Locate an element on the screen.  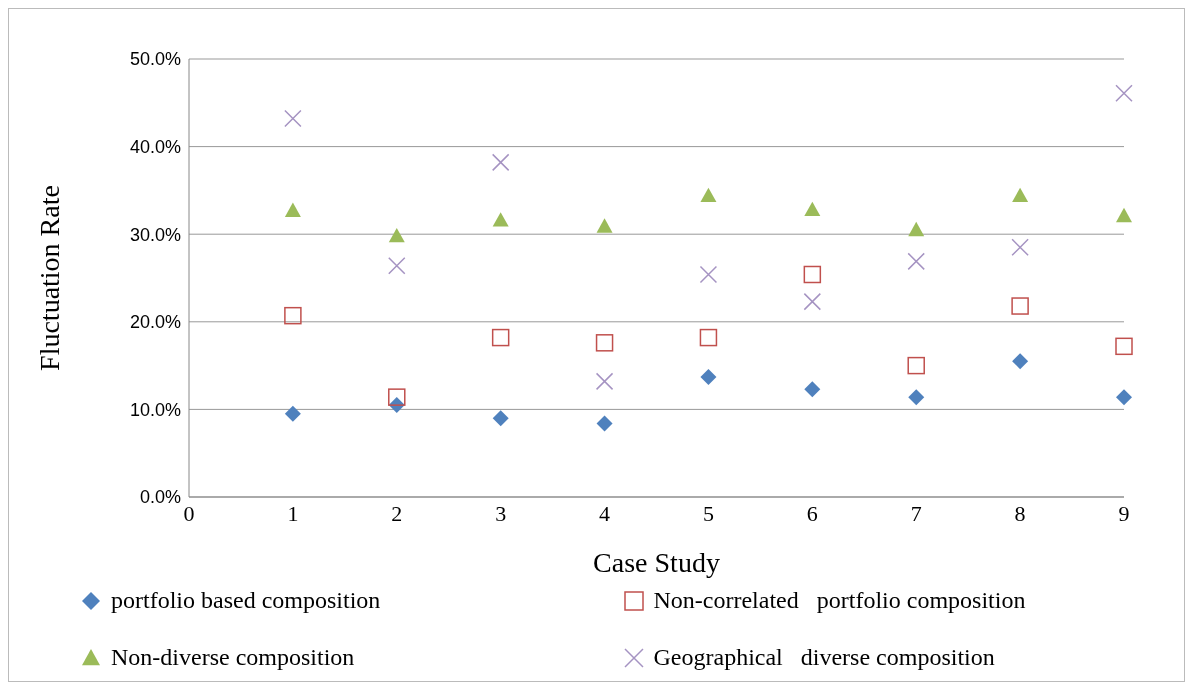
legend-label: portfolio based composition is located at coordinates (246, 600).